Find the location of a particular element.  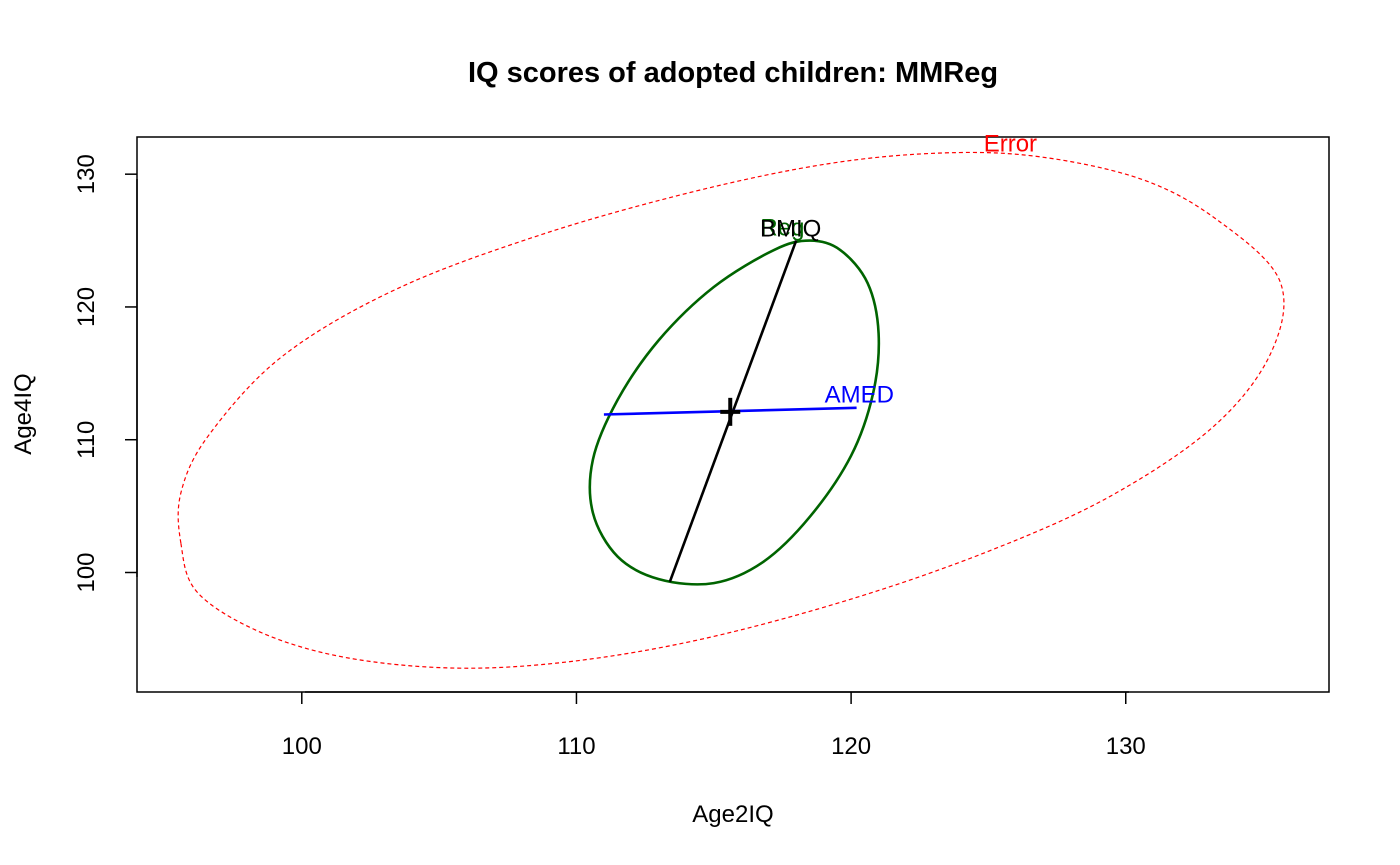

y-tick-label: 100 is located at coordinates (86, 572).